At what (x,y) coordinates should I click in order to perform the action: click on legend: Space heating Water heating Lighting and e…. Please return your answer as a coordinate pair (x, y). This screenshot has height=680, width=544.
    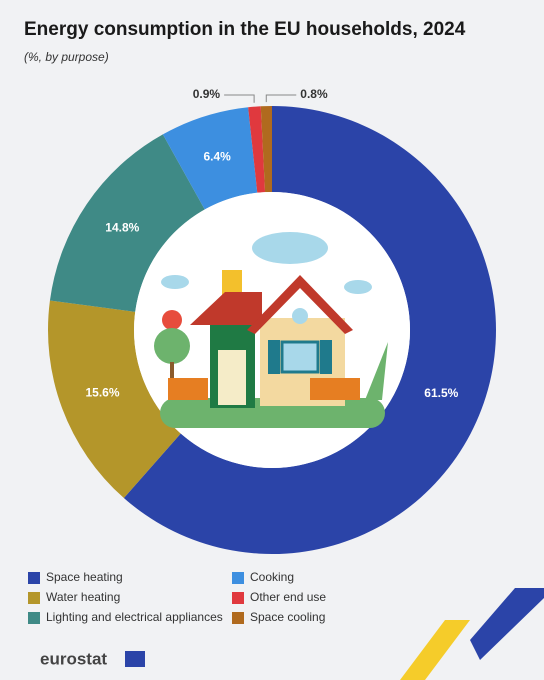
    Looking at the image, I should click on (177, 597).